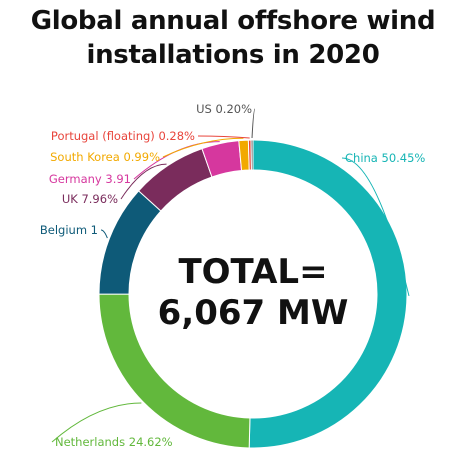 The height and width of the screenshot is (471, 466). What do you see at coordinates (96, 422) in the screenshot?
I see `leader-line-netherlands` at bounding box center [96, 422].